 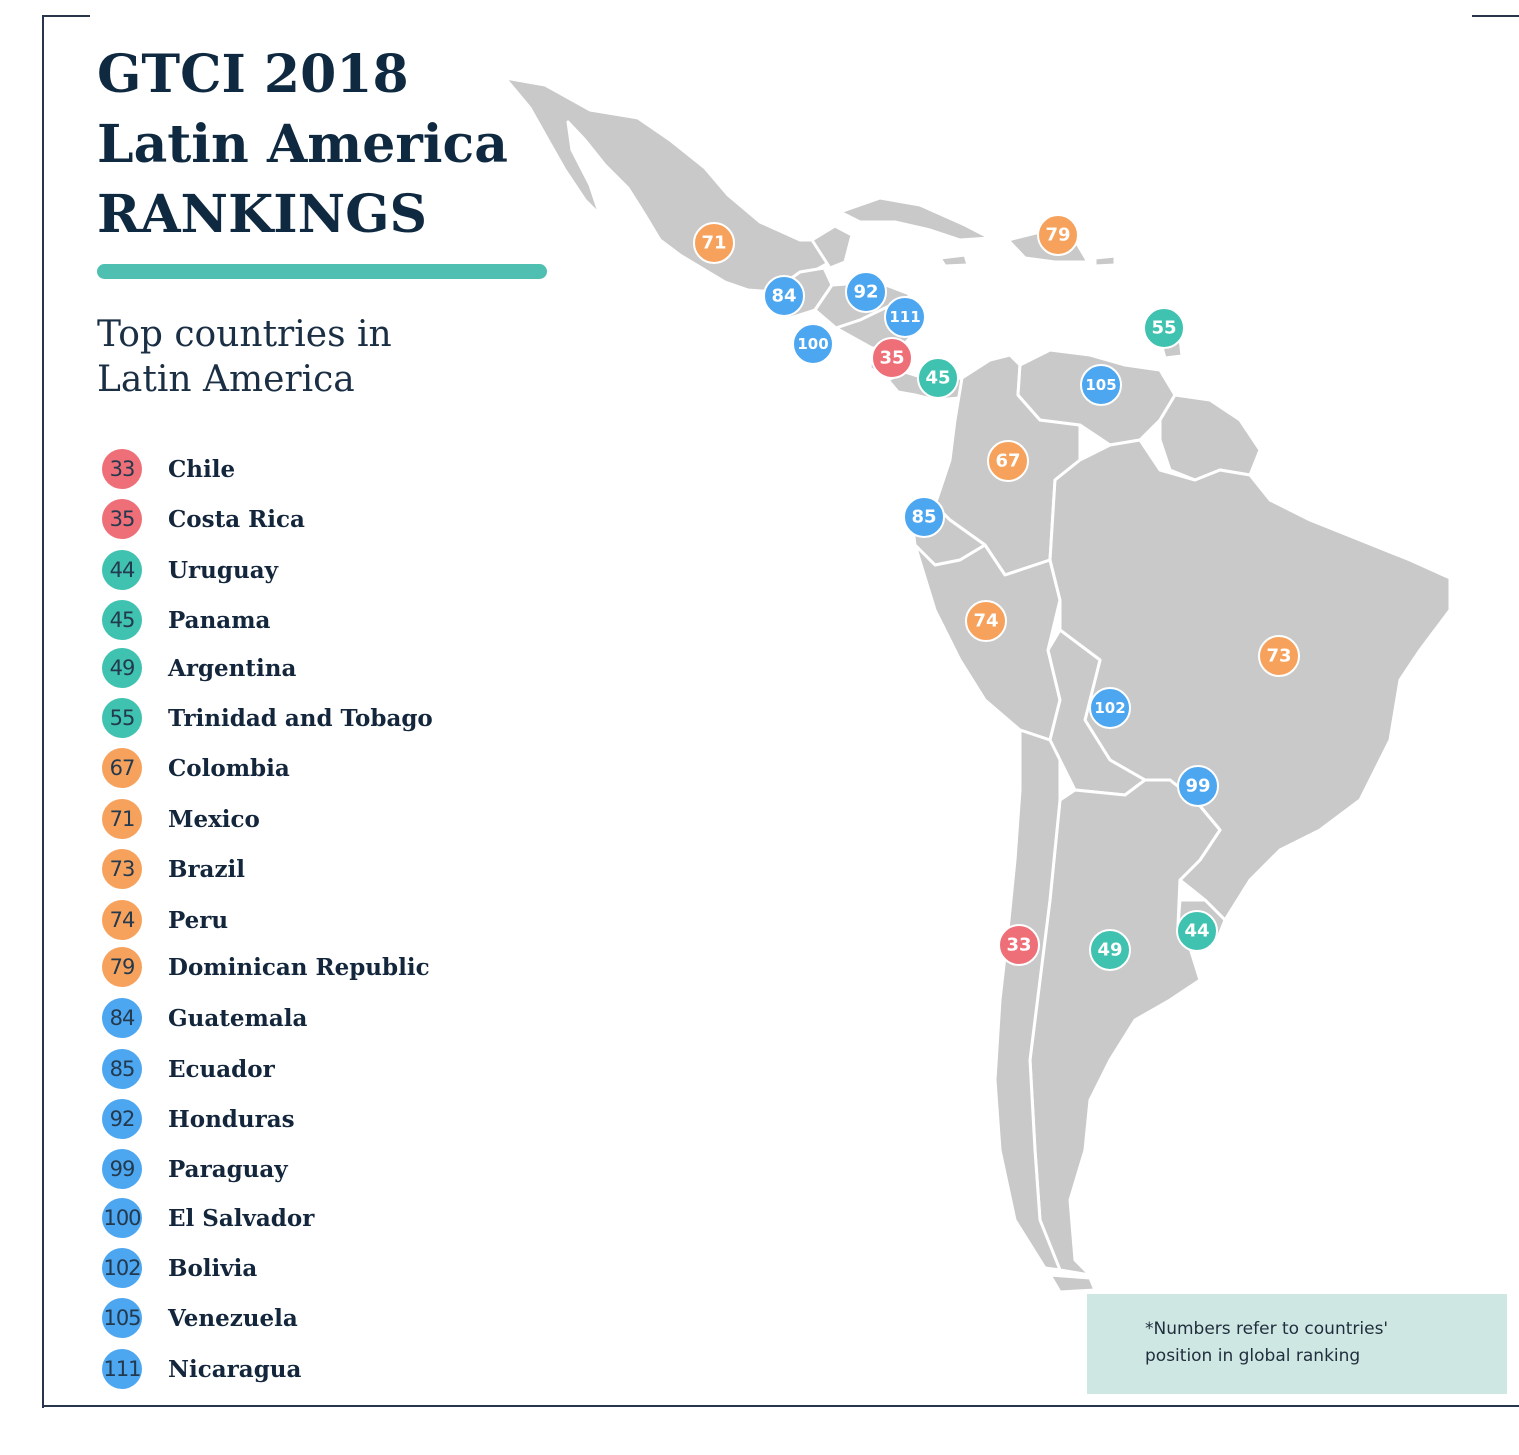 What do you see at coordinates (300, 718) in the screenshot?
I see `country-name: Trinidad and Tobago` at bounding box center [300, 718].